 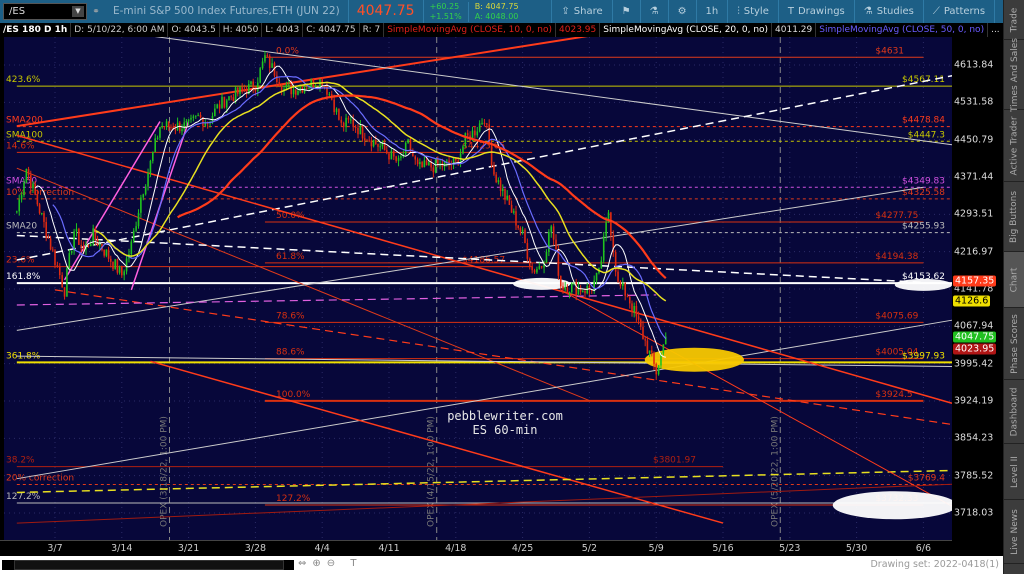 I want to click on symbol-input: /ES ▼, so click(x=45, y=11).